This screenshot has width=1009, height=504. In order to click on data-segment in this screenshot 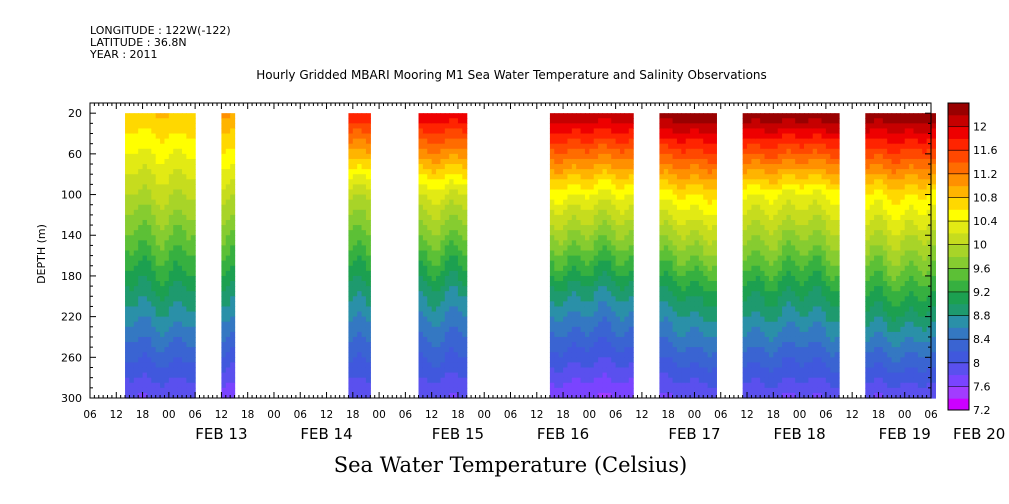, I will do `click(228, 256)`.